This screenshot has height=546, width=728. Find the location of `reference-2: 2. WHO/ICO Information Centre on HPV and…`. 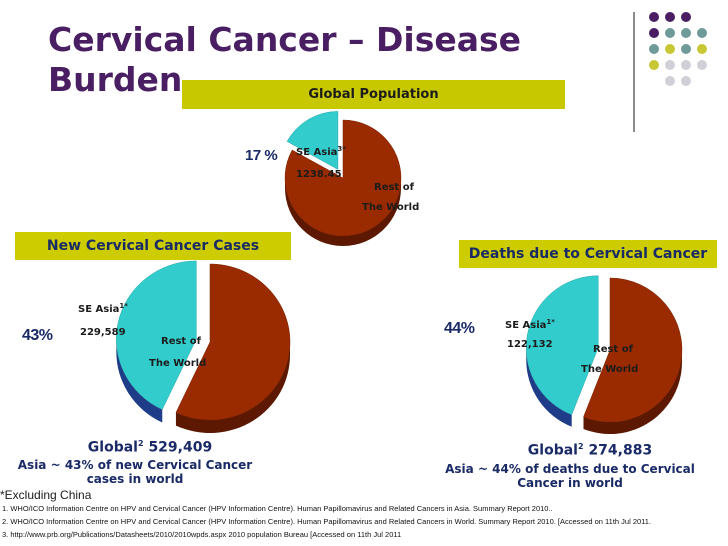

reference-2: 2. WHO/ICO Information Centre on HPV and… is located at coordinates (327, 521).